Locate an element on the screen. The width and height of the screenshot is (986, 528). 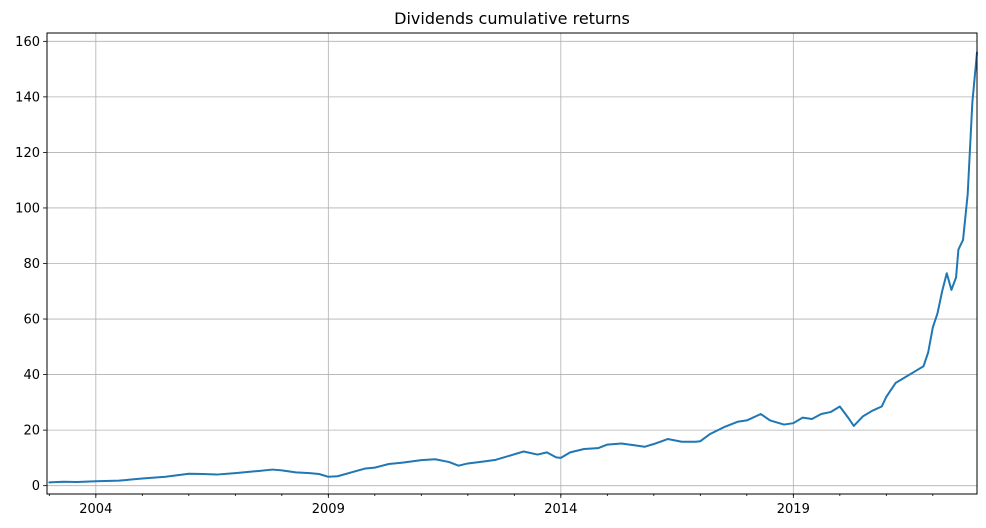
y-tick-label: 80 is located at coordinates (31, 264).